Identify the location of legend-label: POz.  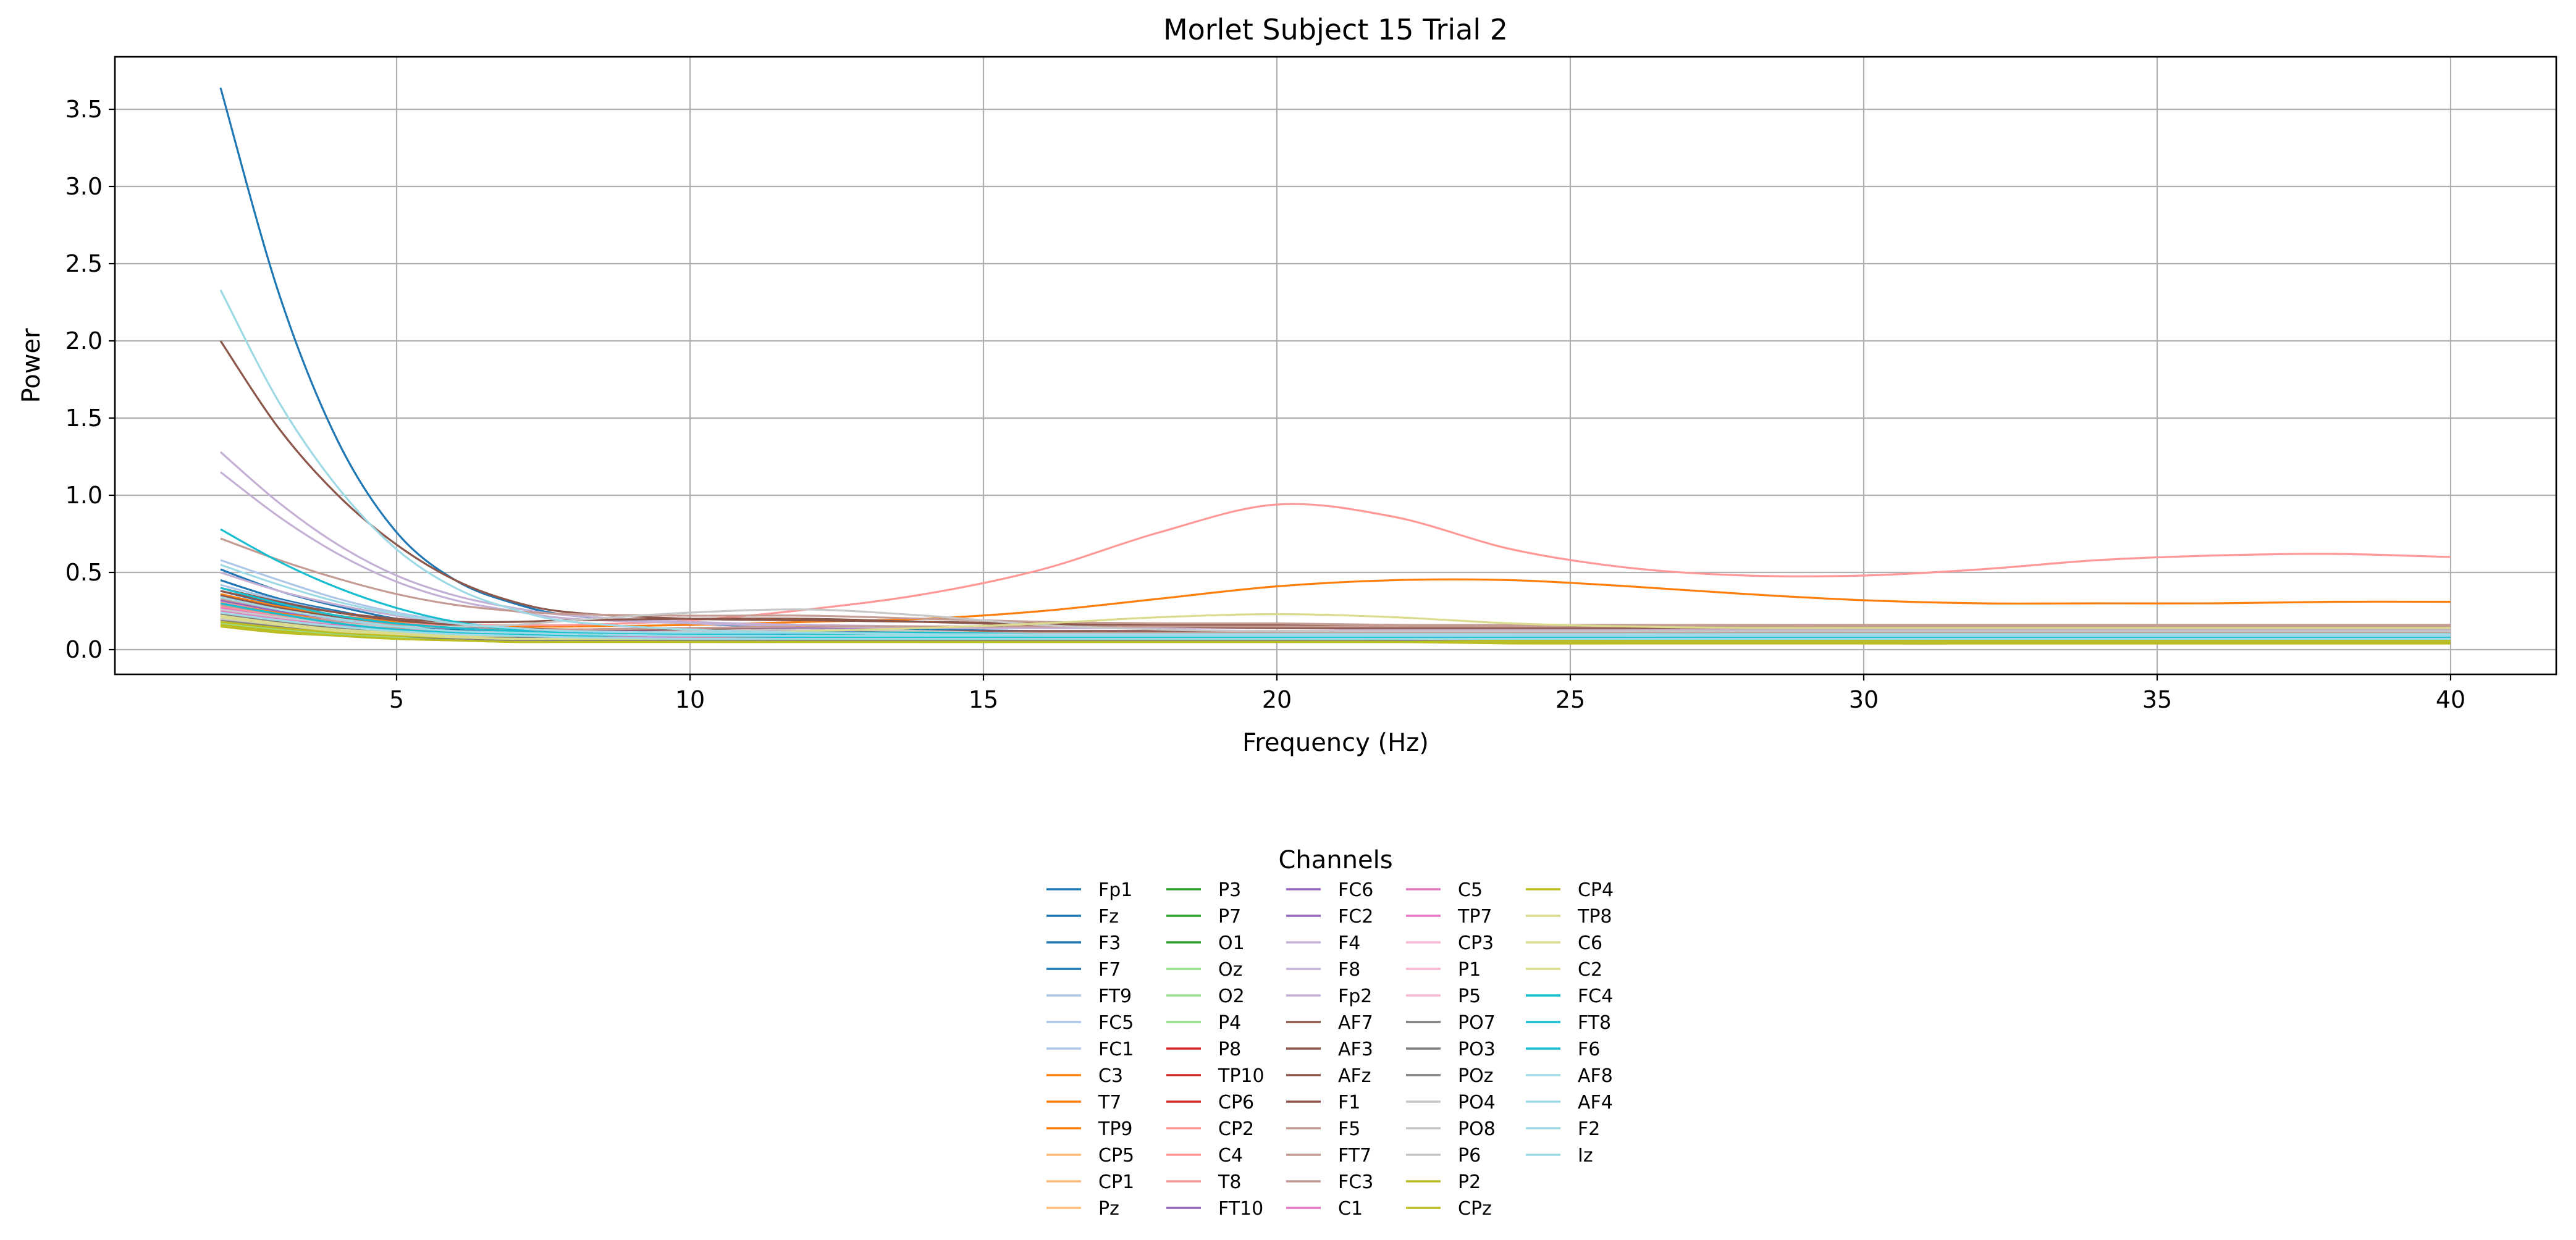
(1475, 1076).